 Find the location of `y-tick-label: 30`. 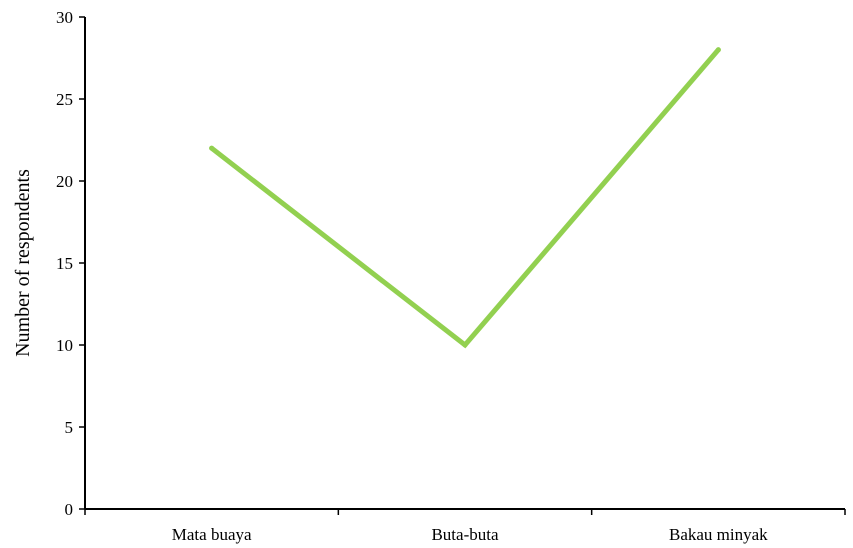

y-tick-label: 30 is located at coordinates (64, 17).